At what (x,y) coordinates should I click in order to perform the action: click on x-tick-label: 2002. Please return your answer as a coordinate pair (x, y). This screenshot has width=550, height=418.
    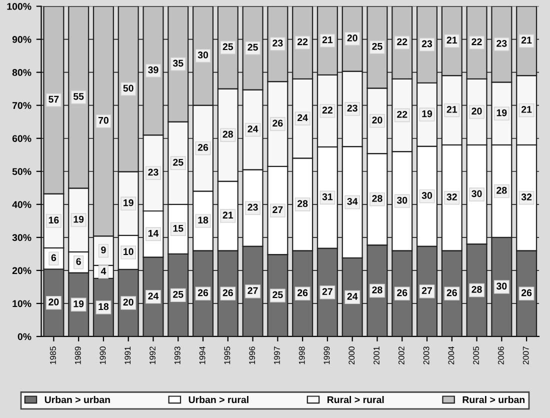
    Looking at the image, I should click on (401, 355).